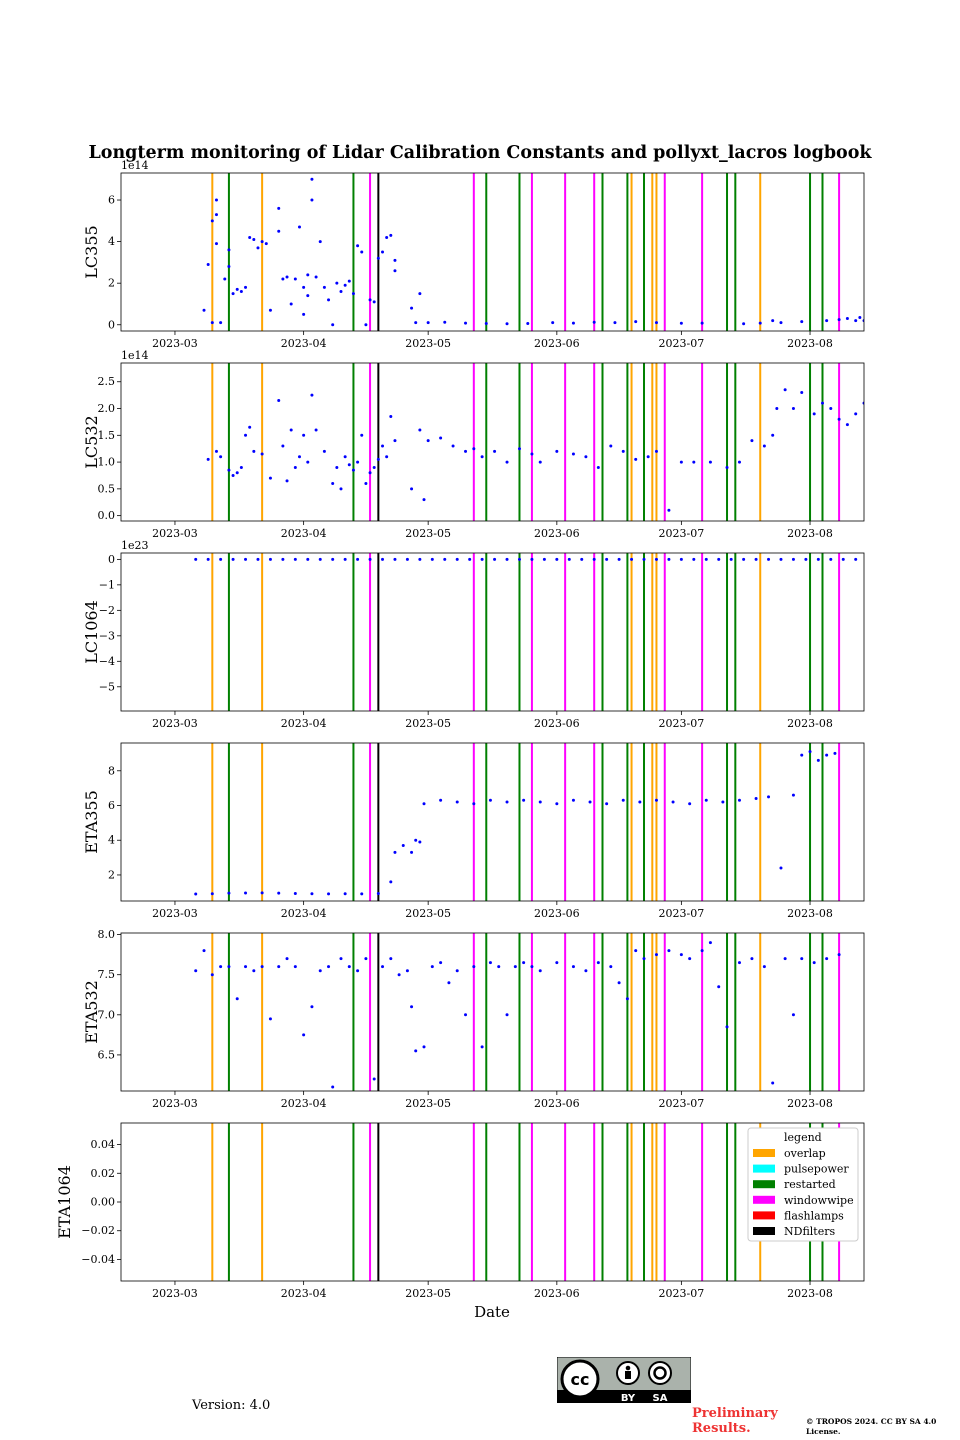  I want to click on y-axis-label: LC1064, so click(91, 632).